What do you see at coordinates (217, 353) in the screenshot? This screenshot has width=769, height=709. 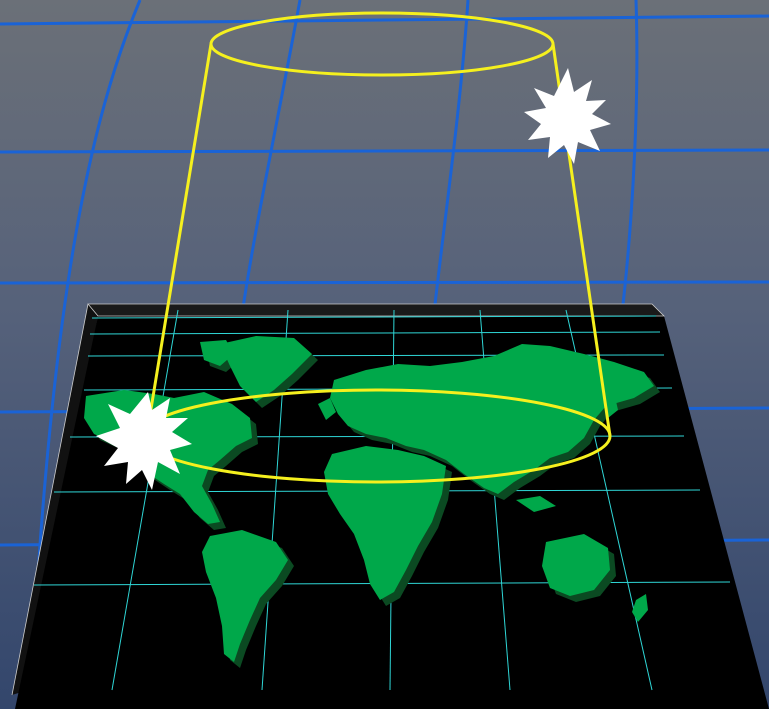 I see `arctic-islands` at bounding box center [217, 353].